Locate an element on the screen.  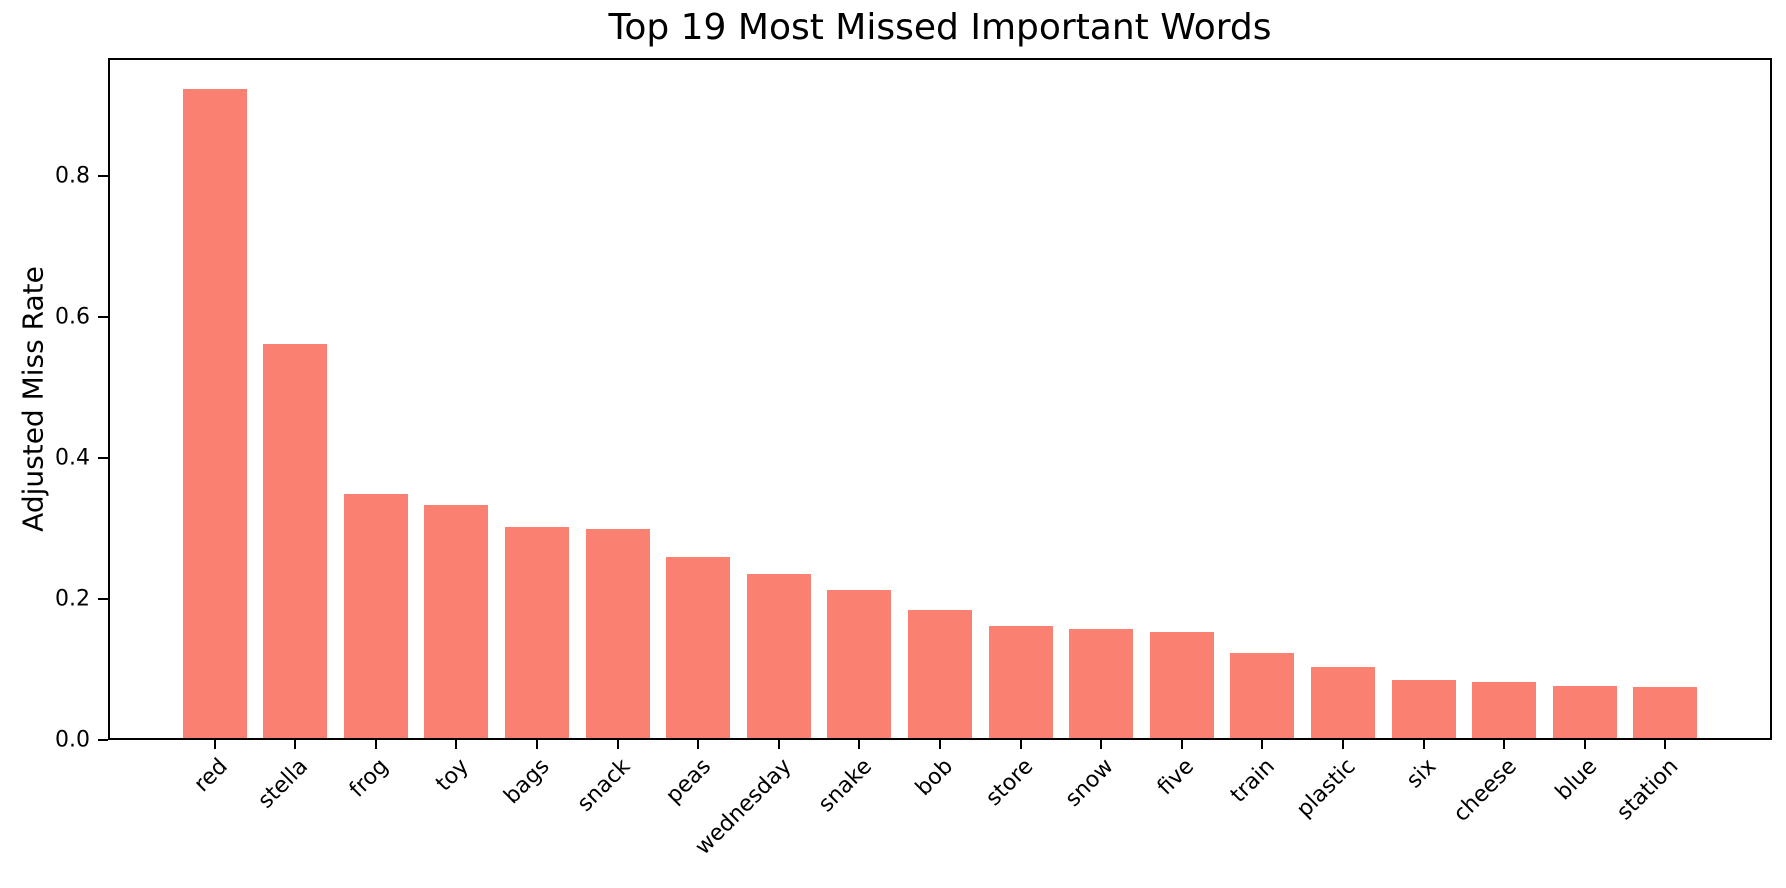
x-tick-label: red is located at coordinates (211, 776).